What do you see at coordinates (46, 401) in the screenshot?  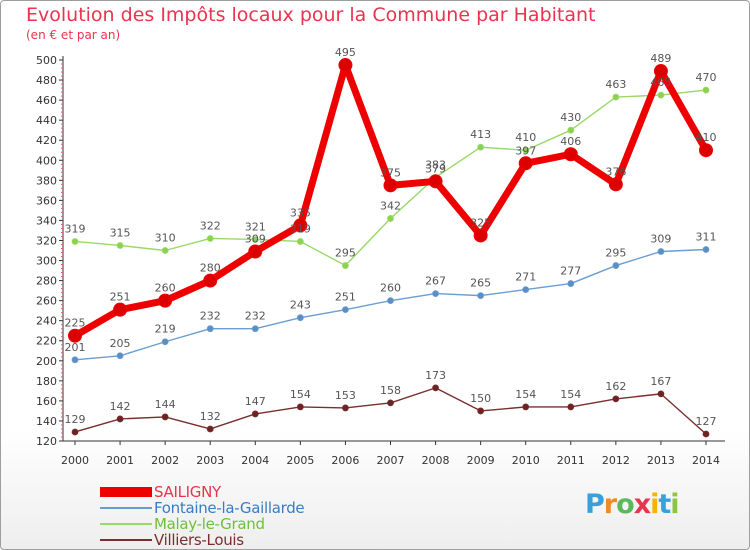 I see `y-tick-label: 160` at bounding box center [46, 401].